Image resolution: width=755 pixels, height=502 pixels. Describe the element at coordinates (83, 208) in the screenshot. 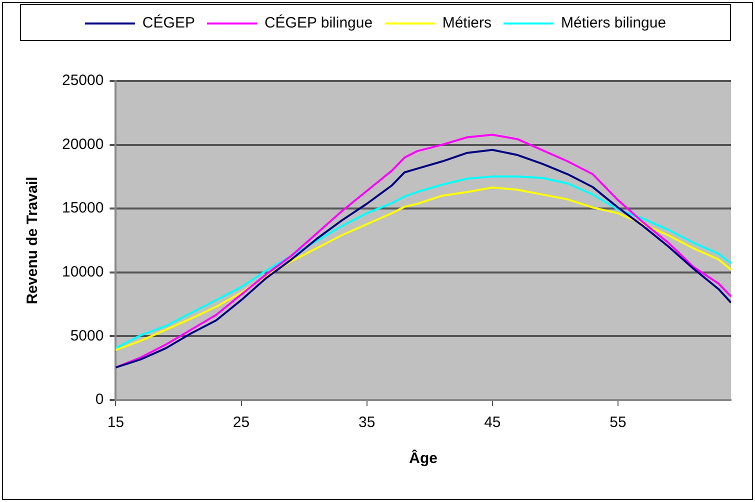

I see `y-tick-label: 15000` at that location.